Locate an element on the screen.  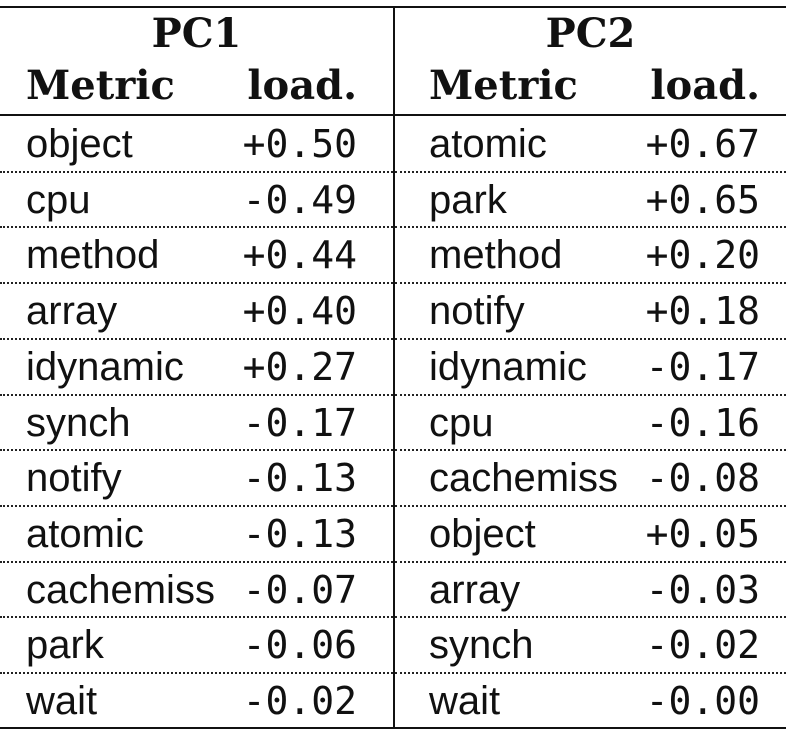
pc1-load-cell: -0.17 is located at coordinates (299, 422).